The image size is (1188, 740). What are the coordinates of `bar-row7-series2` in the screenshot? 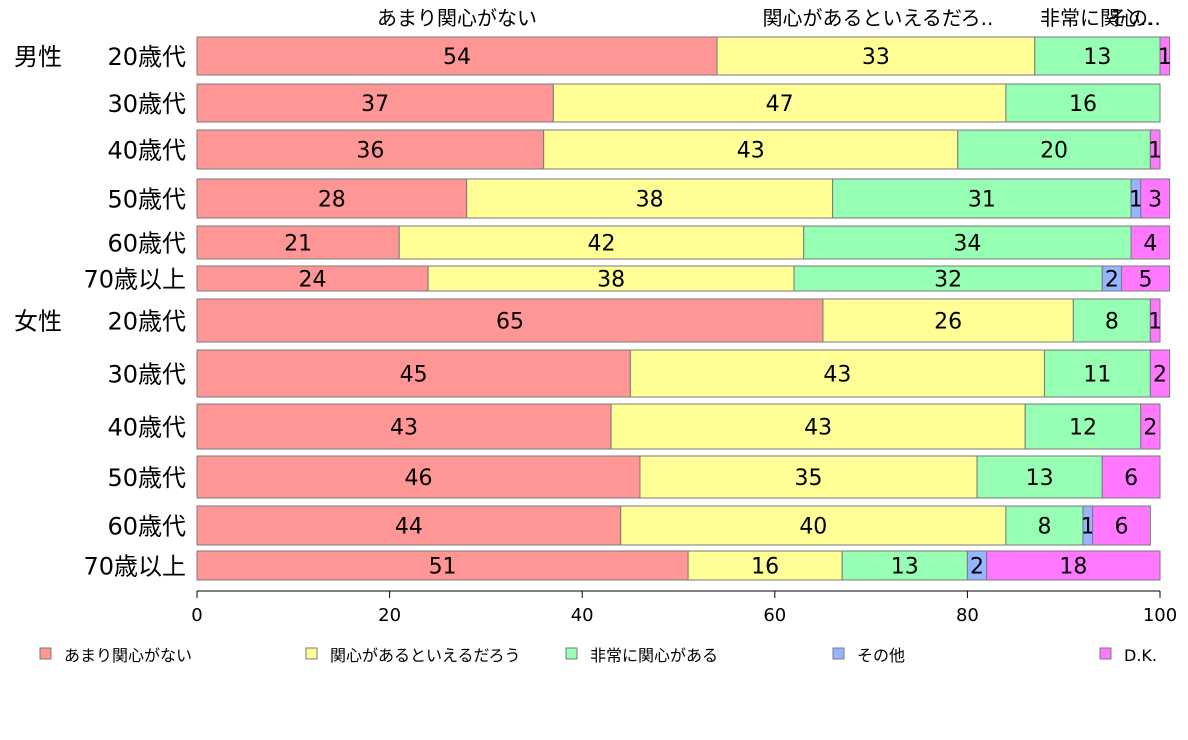 It's located at (948, 320).